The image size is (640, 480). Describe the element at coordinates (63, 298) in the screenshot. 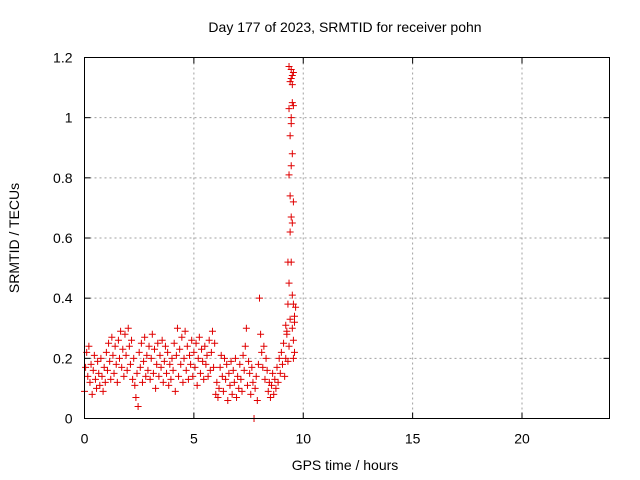

I see `y-tick-label: 0.4` at that location.